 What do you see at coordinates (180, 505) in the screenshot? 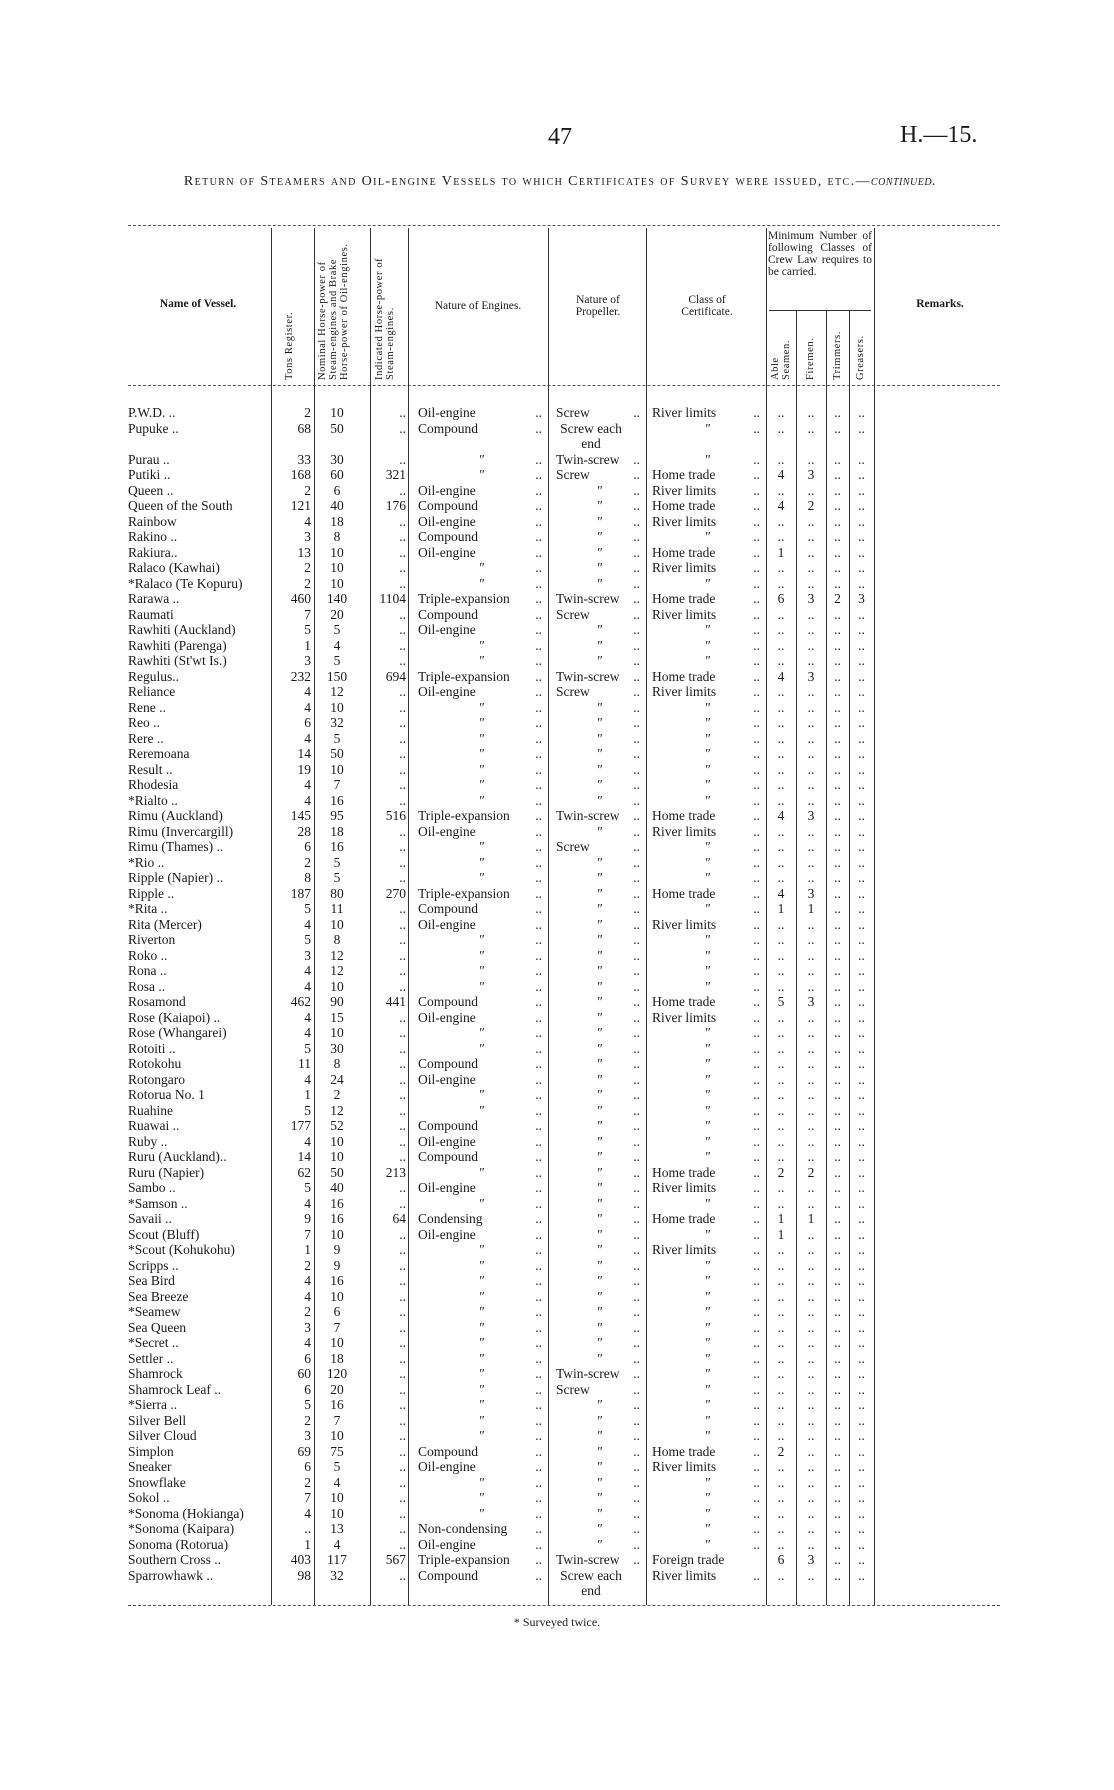
I see `vessel-name: Queen of the South` at bounding box center [180, 505].